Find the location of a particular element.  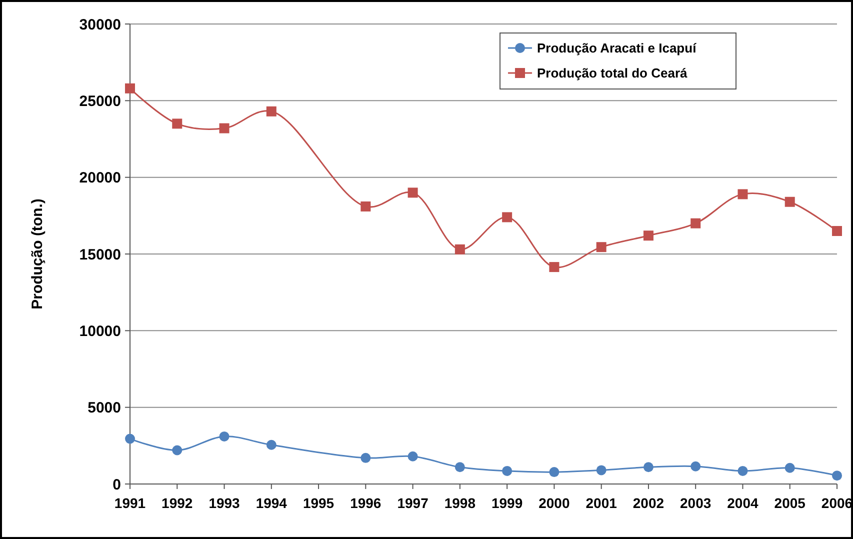

x-tick-label: 1997 is located at coordinates (413, 503).